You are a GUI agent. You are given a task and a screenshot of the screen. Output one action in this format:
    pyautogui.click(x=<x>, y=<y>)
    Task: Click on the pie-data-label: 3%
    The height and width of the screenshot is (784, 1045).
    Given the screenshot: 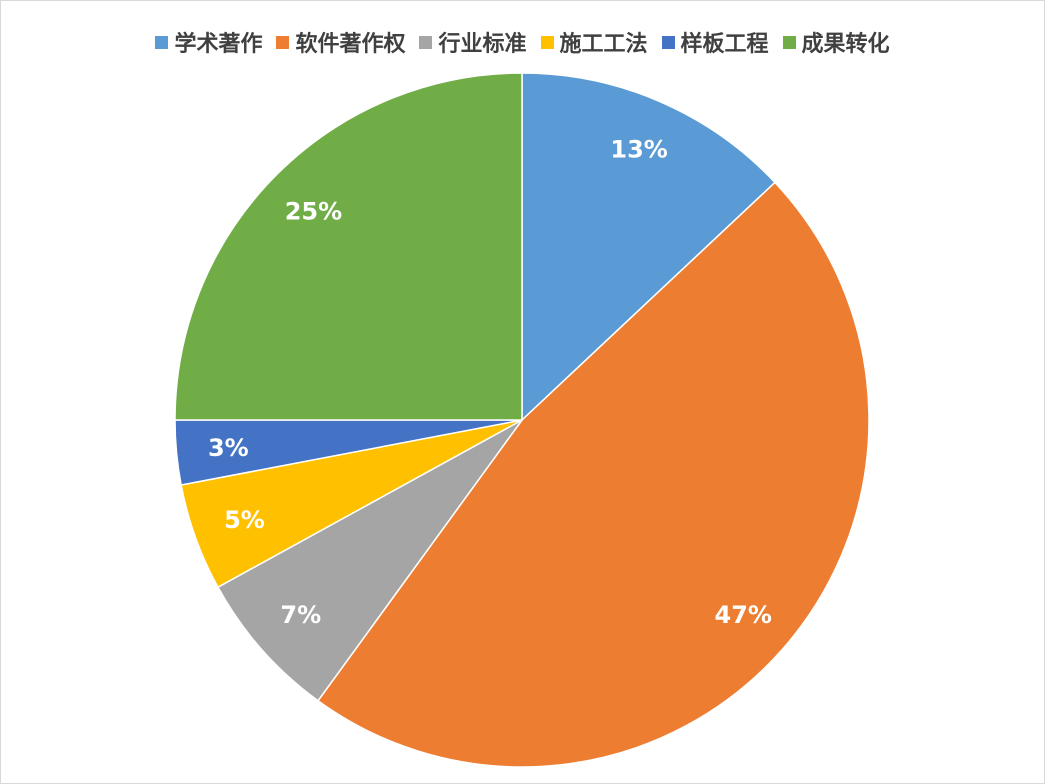 What is the action you would take?
    pyautogui.click(x=228, y=448)
    